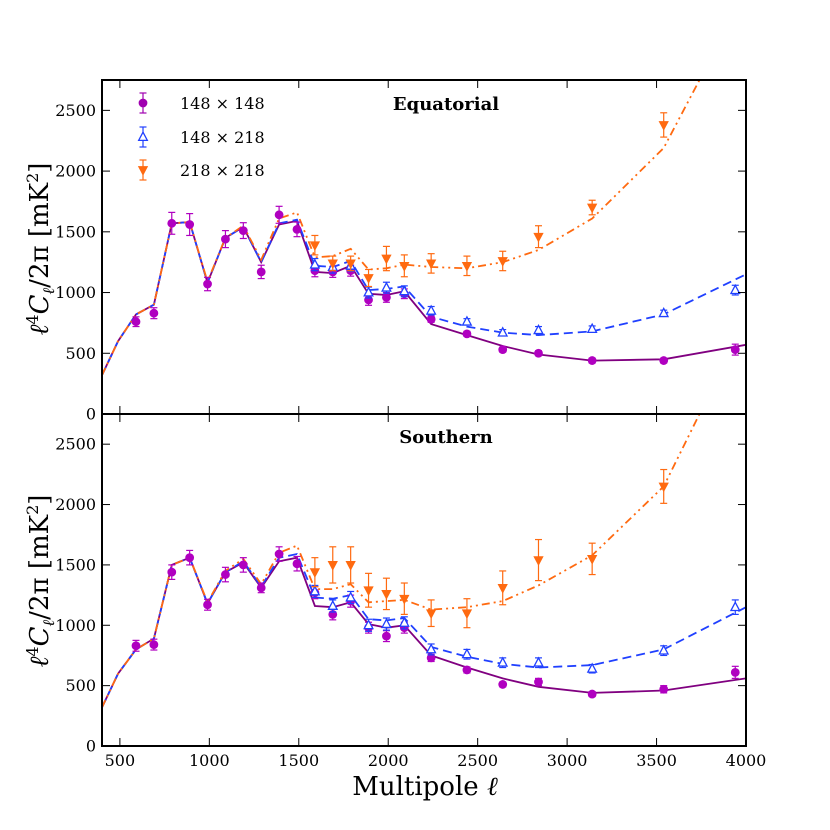  What do you see at coordinates (75, 504) in the screenshot?
I see `southern-ytick-label-2000: 2000` at bounding box center [75, 504].